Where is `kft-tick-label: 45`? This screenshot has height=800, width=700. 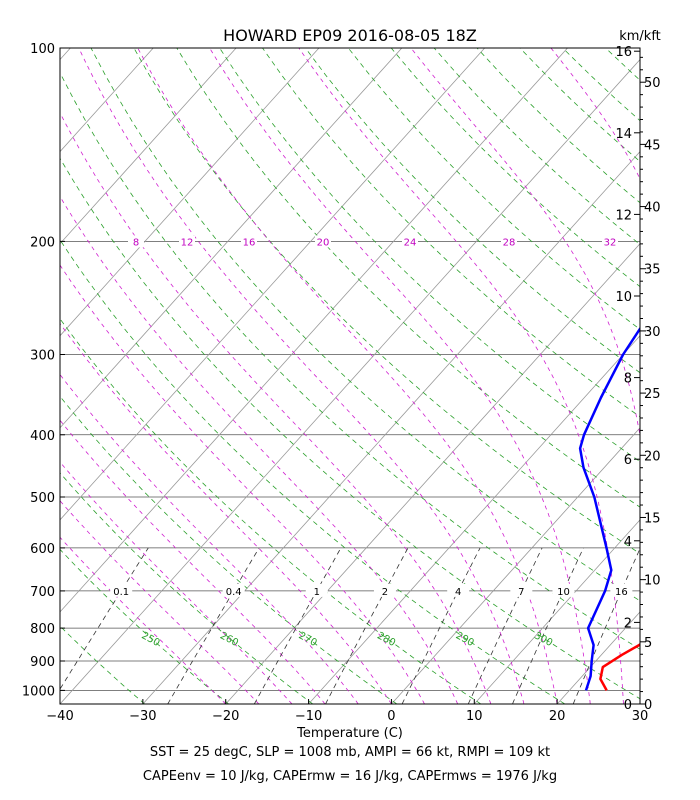
kft-tick-label: 45 is located at coordinates (652, 145).